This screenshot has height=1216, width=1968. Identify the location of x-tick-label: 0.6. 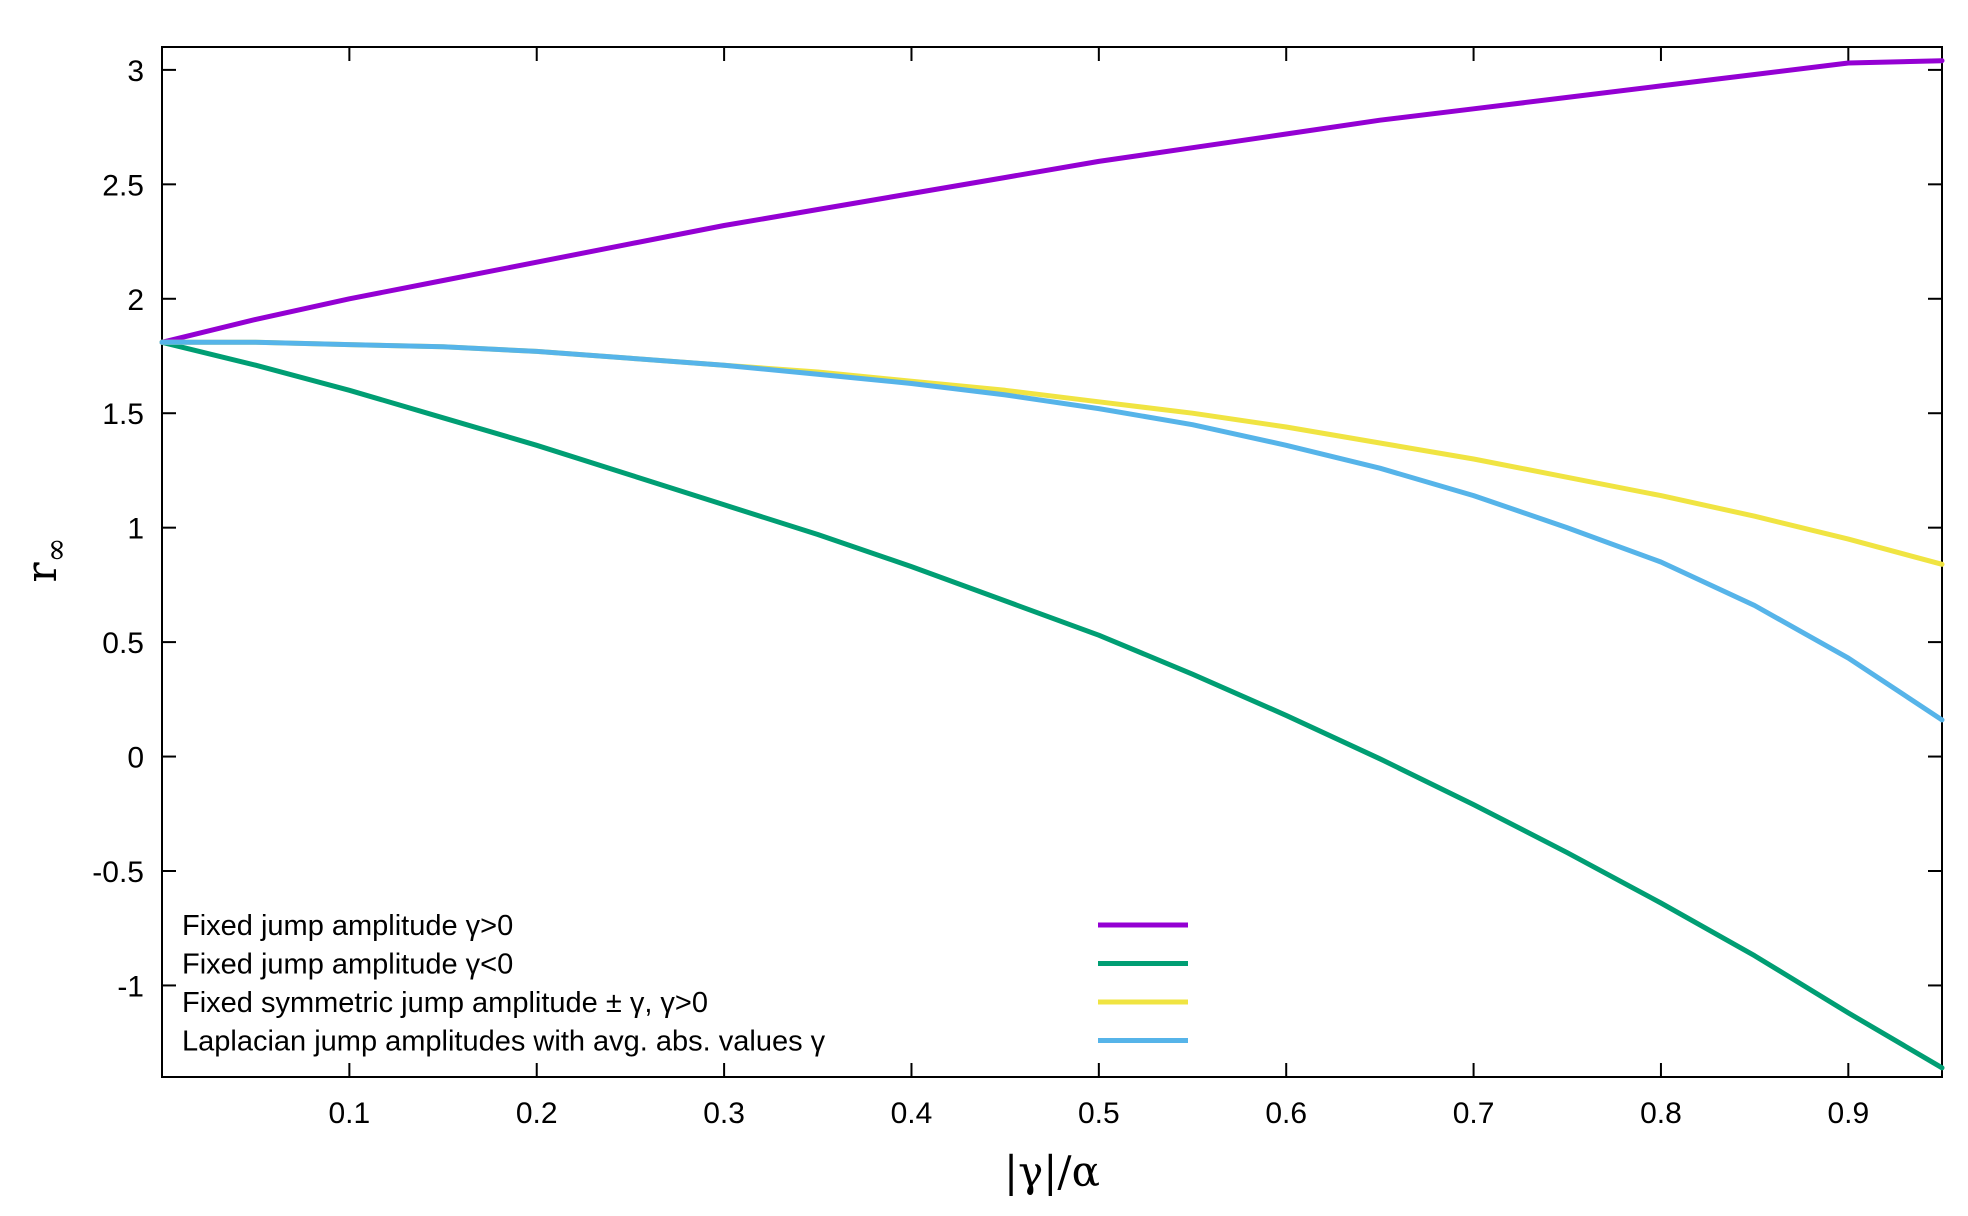
(1286, 1113).